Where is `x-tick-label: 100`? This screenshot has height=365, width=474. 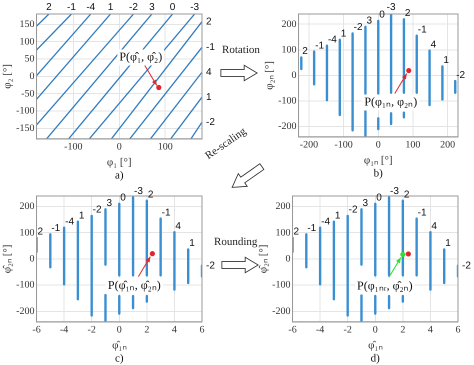
x-tick-label: 100 is located at coordinates (412, 144).